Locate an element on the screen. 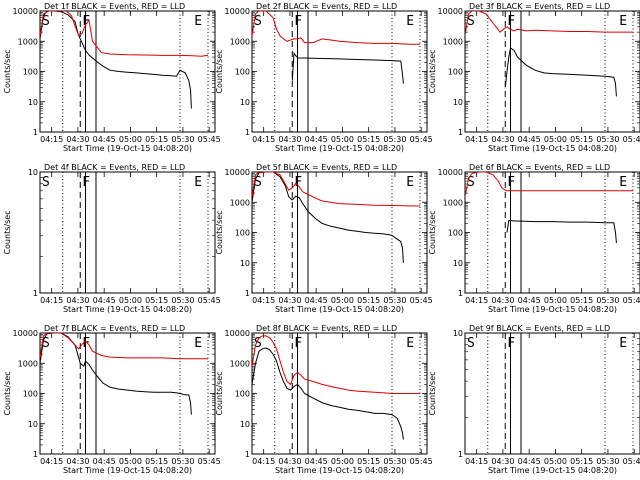 The width and height of the screenshot is (640, 480). panel-4-ytick-label: 1 is located at coordinates (35, 293).